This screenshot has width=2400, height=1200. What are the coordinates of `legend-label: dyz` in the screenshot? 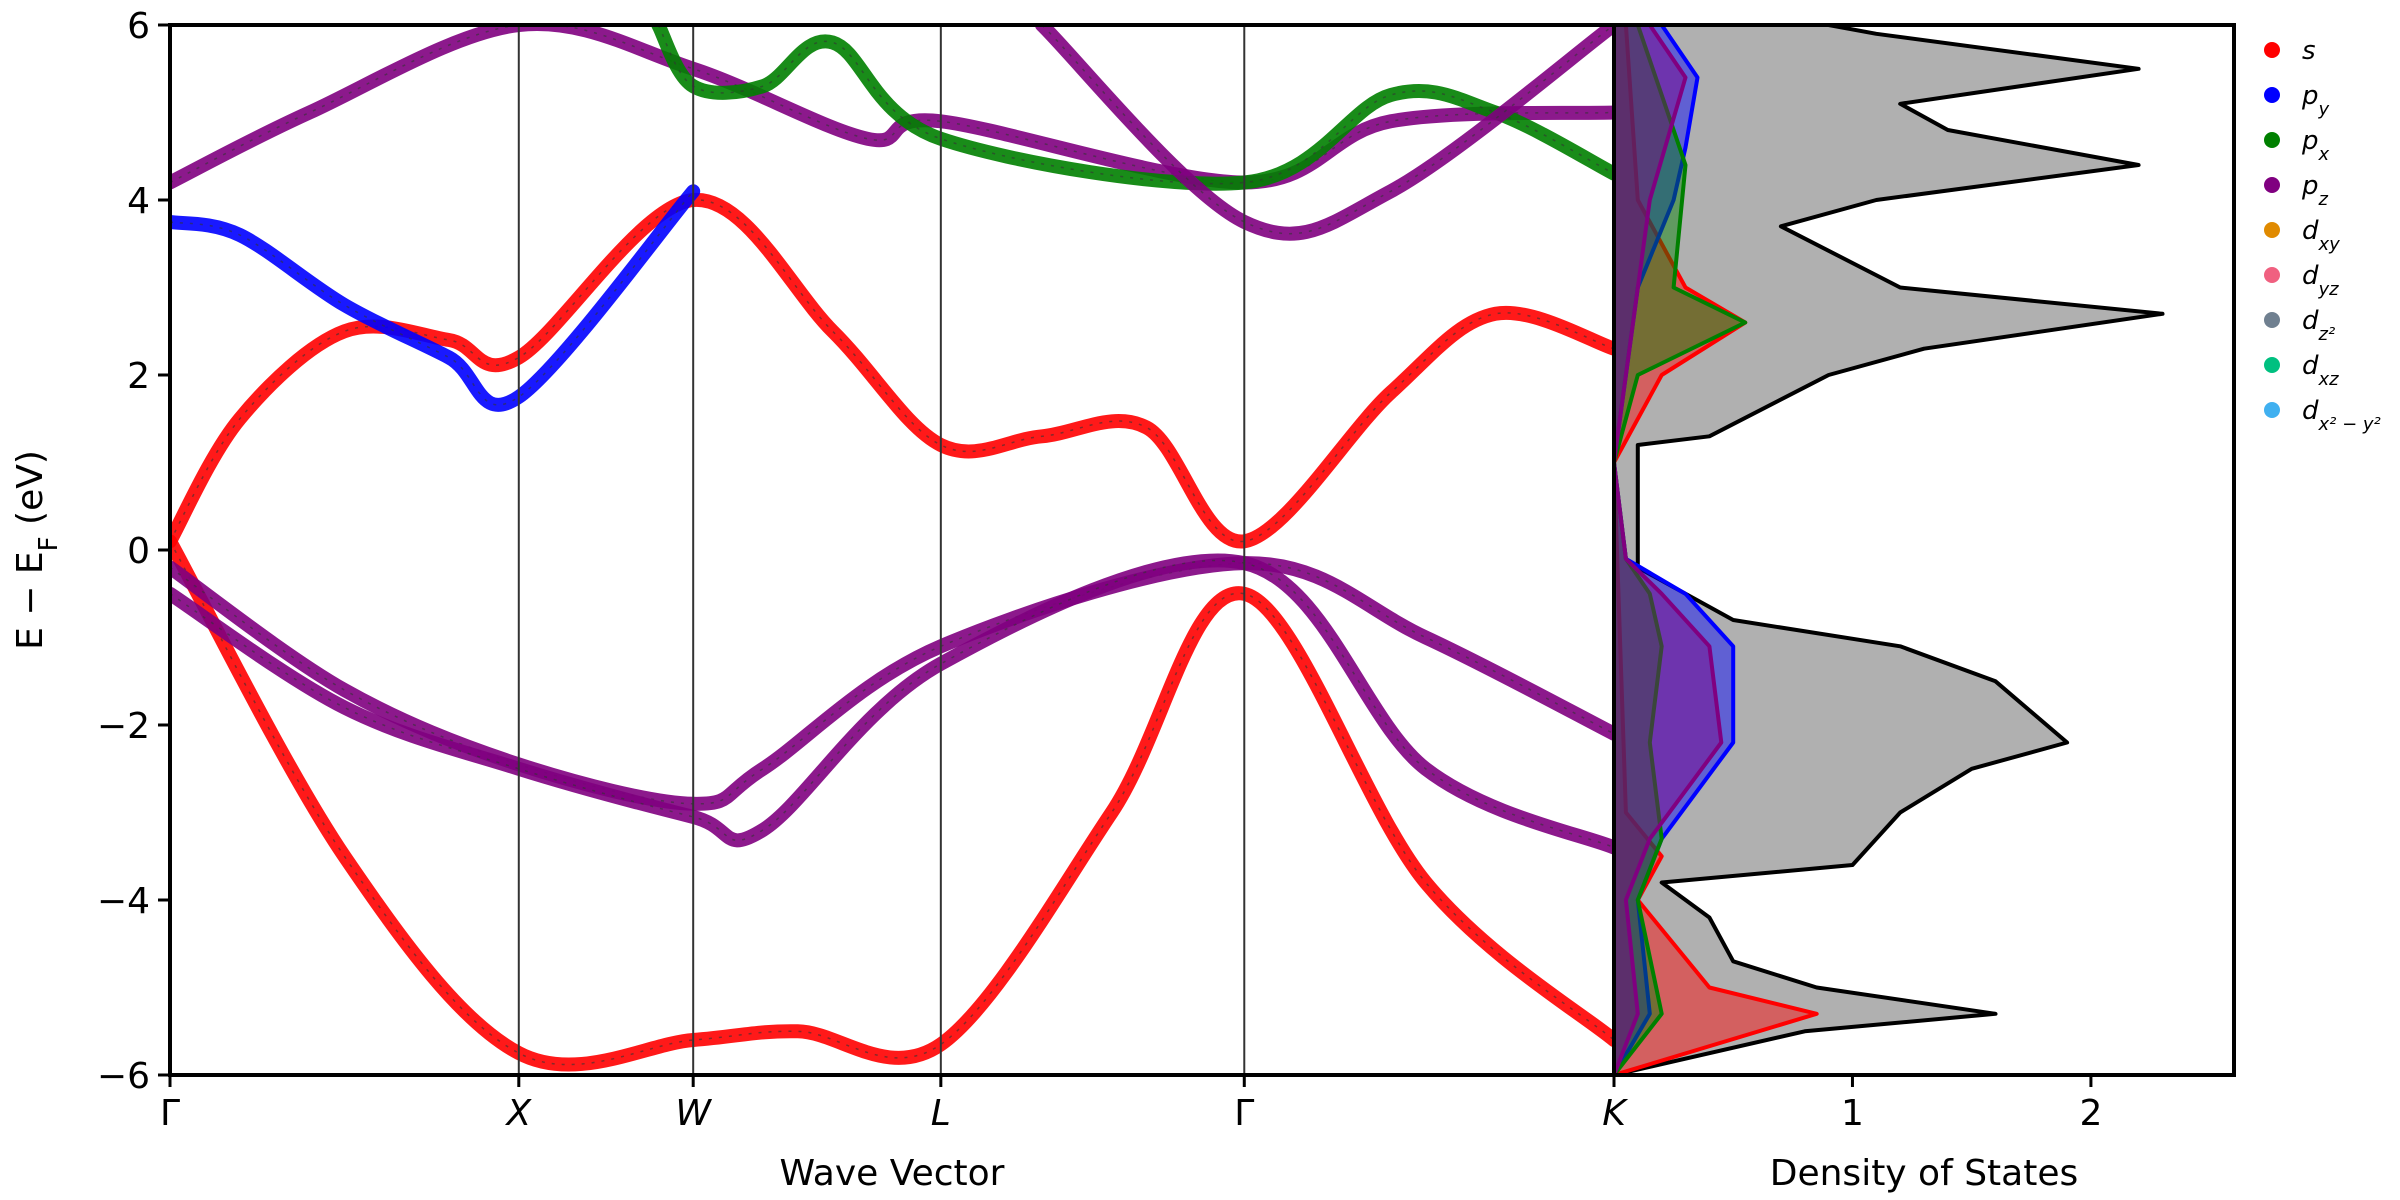 It's located at (2320, 280).